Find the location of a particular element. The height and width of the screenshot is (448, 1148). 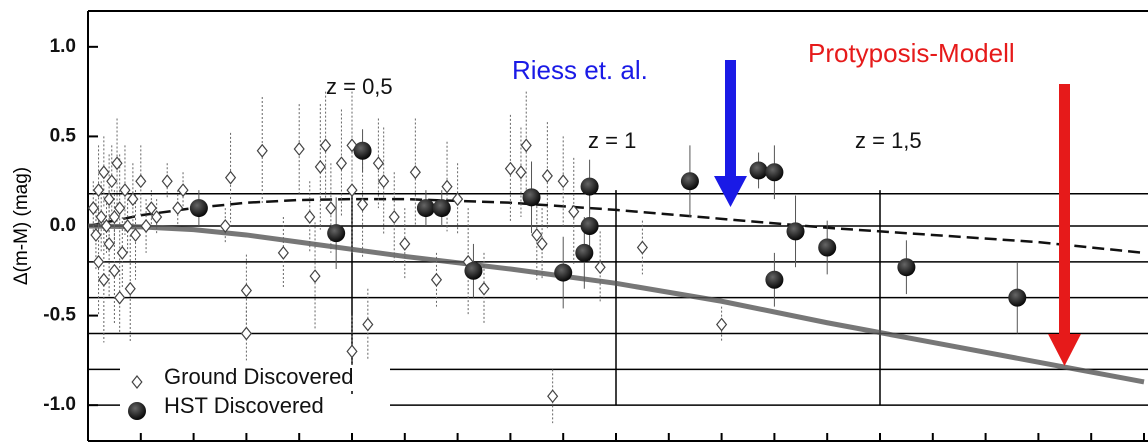

y-tick-label: 0.0 is located at coordinates (63, 225).